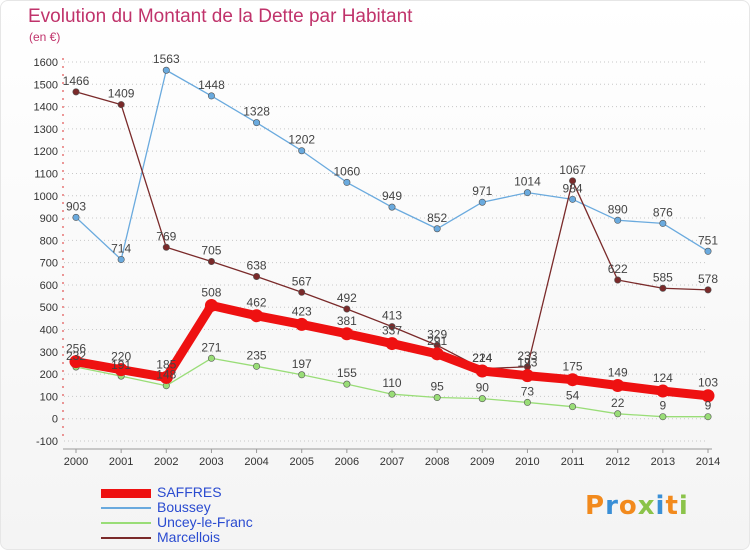  I want to click on legend-label: Marcellois, so click(189, 537).